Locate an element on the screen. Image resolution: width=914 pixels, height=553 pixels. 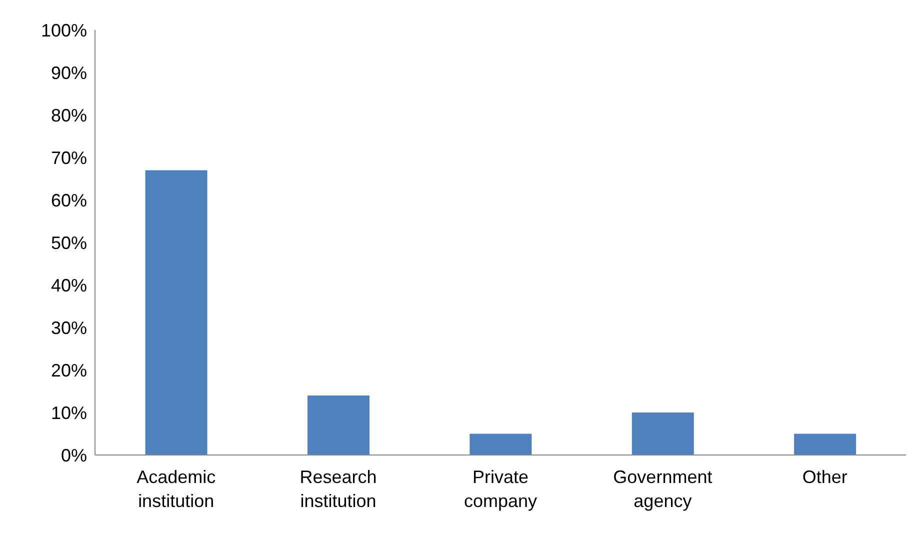
y-tick-label: 20% is located at coordinates (68, 370).